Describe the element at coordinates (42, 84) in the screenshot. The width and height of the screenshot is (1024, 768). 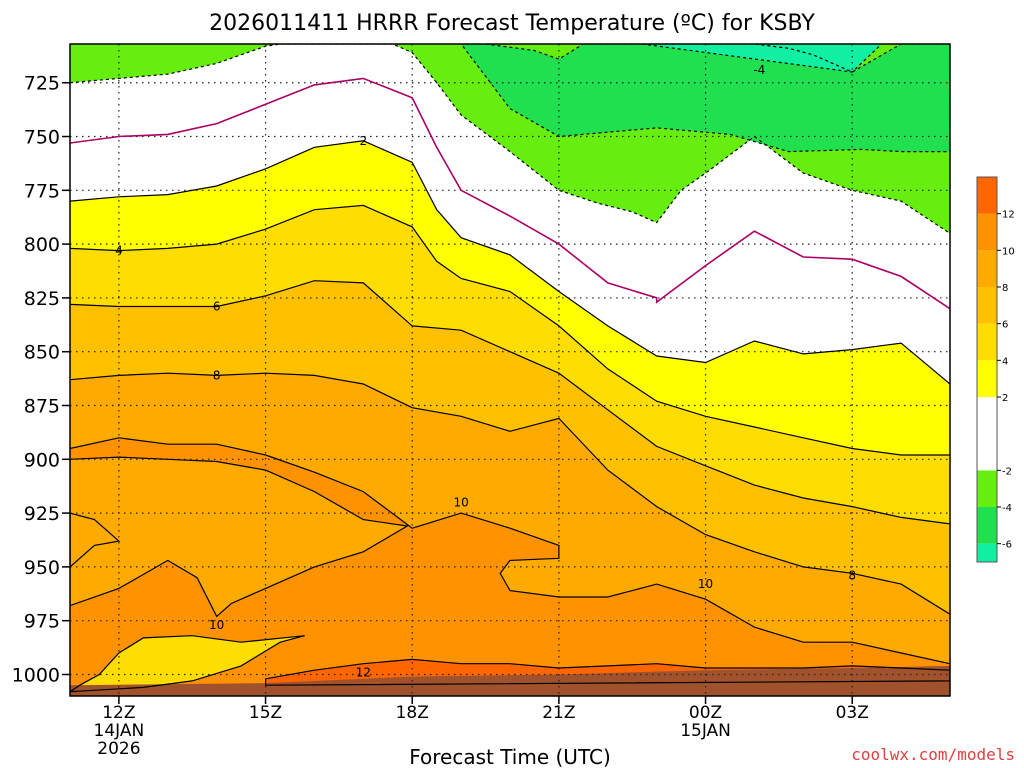
I see `y-tick-label-725: 725` at that location.